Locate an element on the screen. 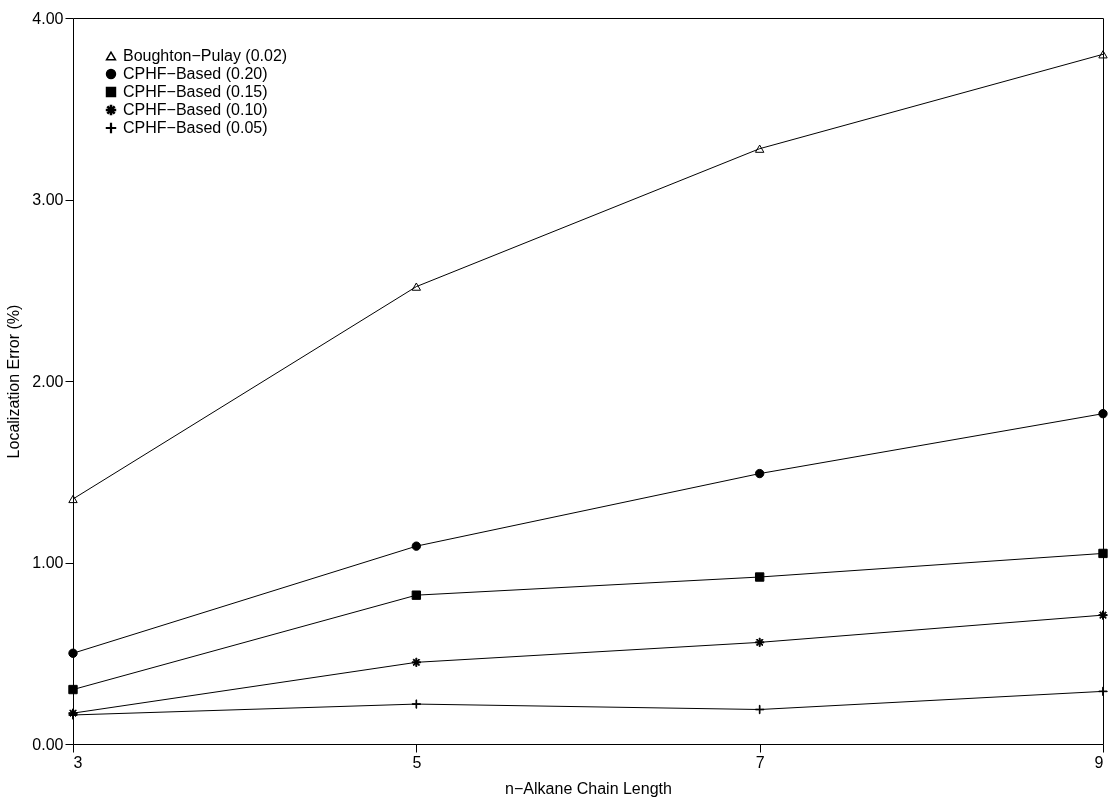 This screenshot has height=801, width=1118. y-axis-title: Localization Error (%) is located at coordinates (14, 381).